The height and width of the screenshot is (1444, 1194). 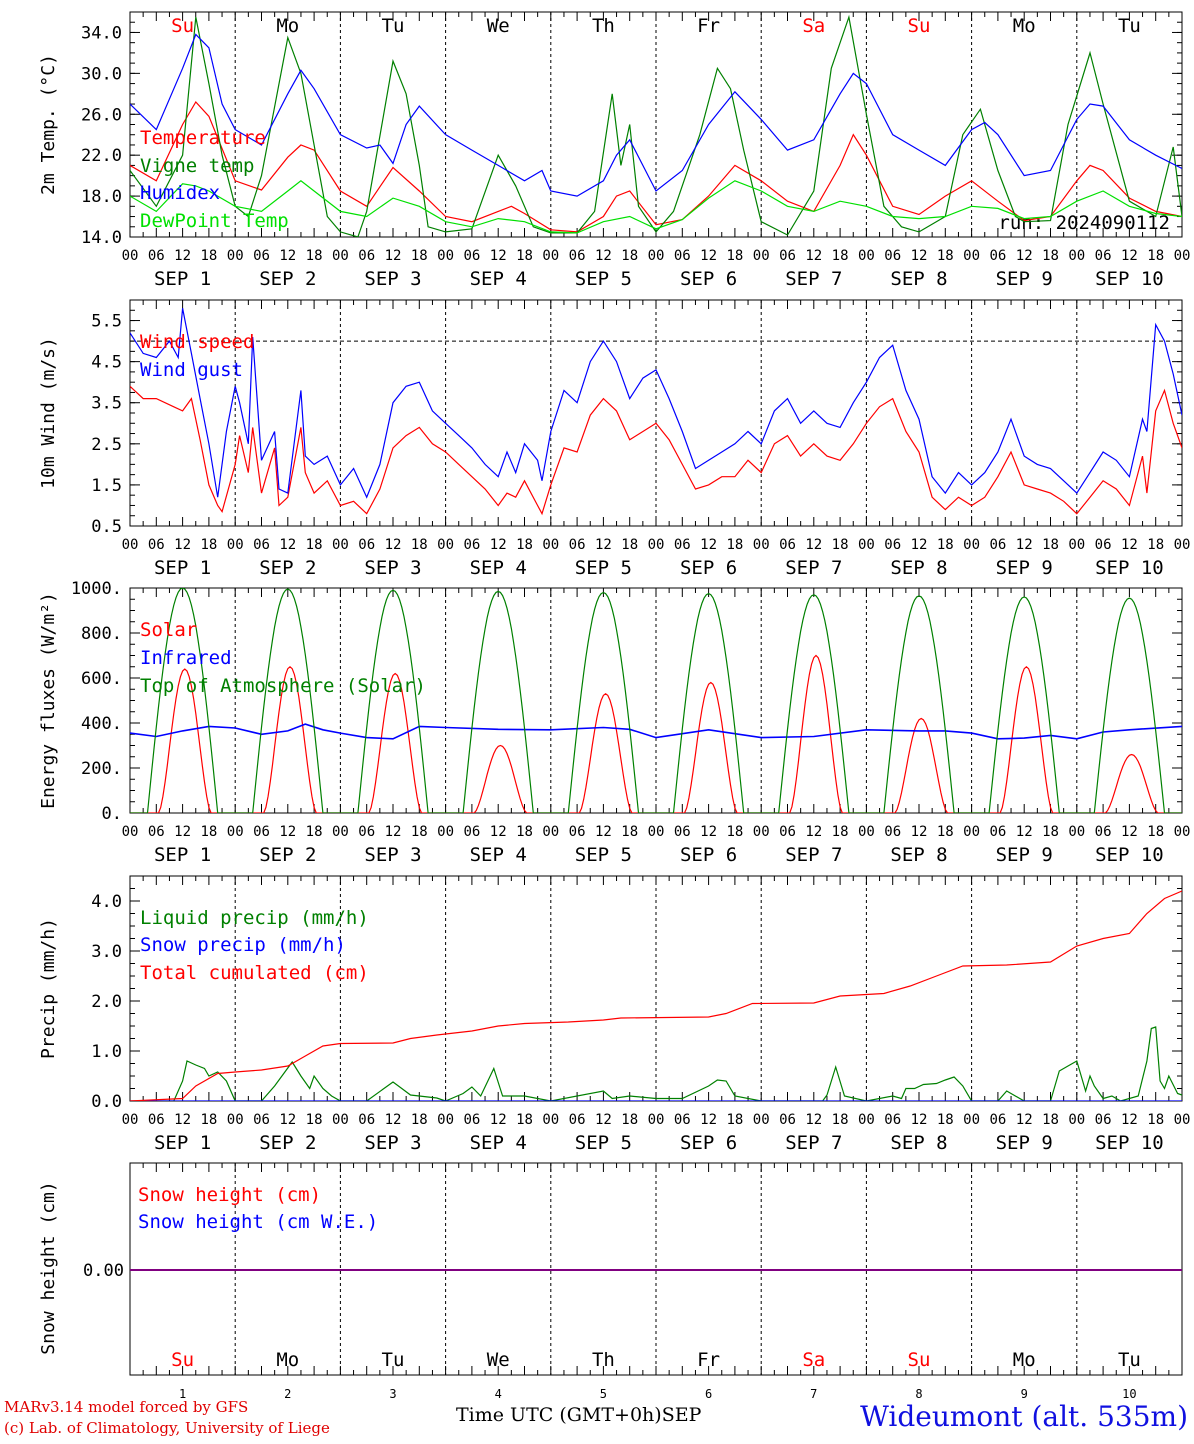 I want to click on legend-entry: Liquid precip (mm/h), so click(x=254, y=918).